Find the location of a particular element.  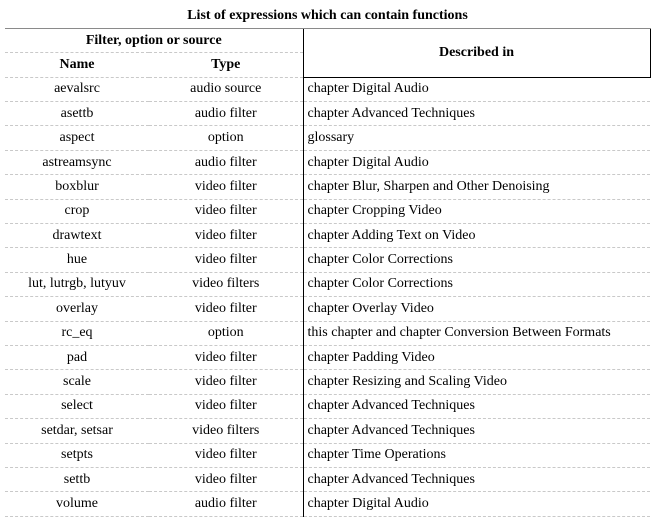

name-cell: asettb is located at coordinates (77, 114).